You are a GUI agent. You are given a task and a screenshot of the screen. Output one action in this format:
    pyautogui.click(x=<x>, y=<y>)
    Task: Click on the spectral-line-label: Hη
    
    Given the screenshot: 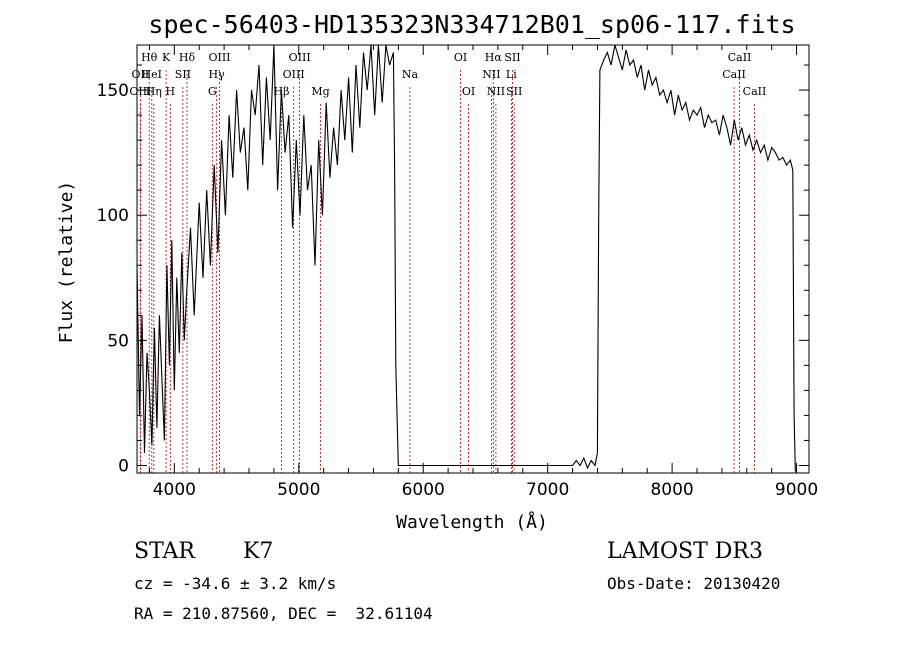 What is the action you would take?
    pyautogui.click(x=154, y=91)
    